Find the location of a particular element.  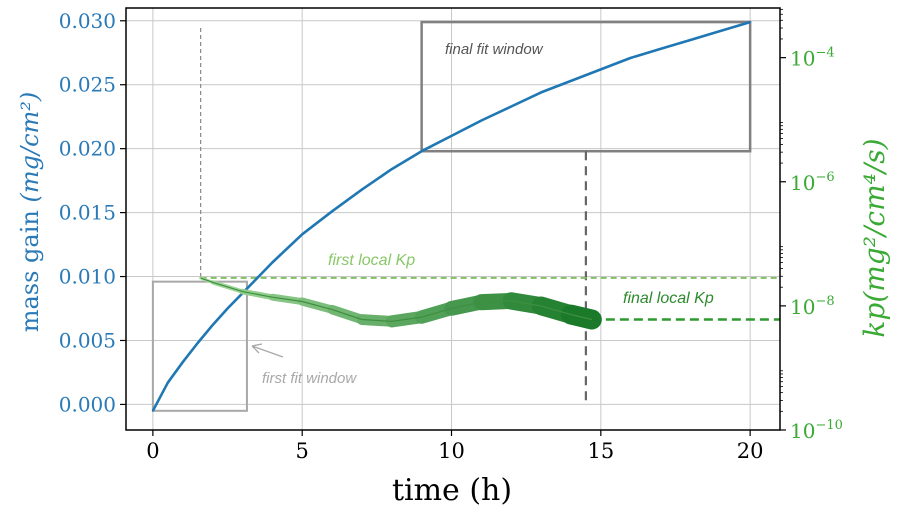

y-right-tick-label: 10⁻⁶ is located at coordinates (812, 182).